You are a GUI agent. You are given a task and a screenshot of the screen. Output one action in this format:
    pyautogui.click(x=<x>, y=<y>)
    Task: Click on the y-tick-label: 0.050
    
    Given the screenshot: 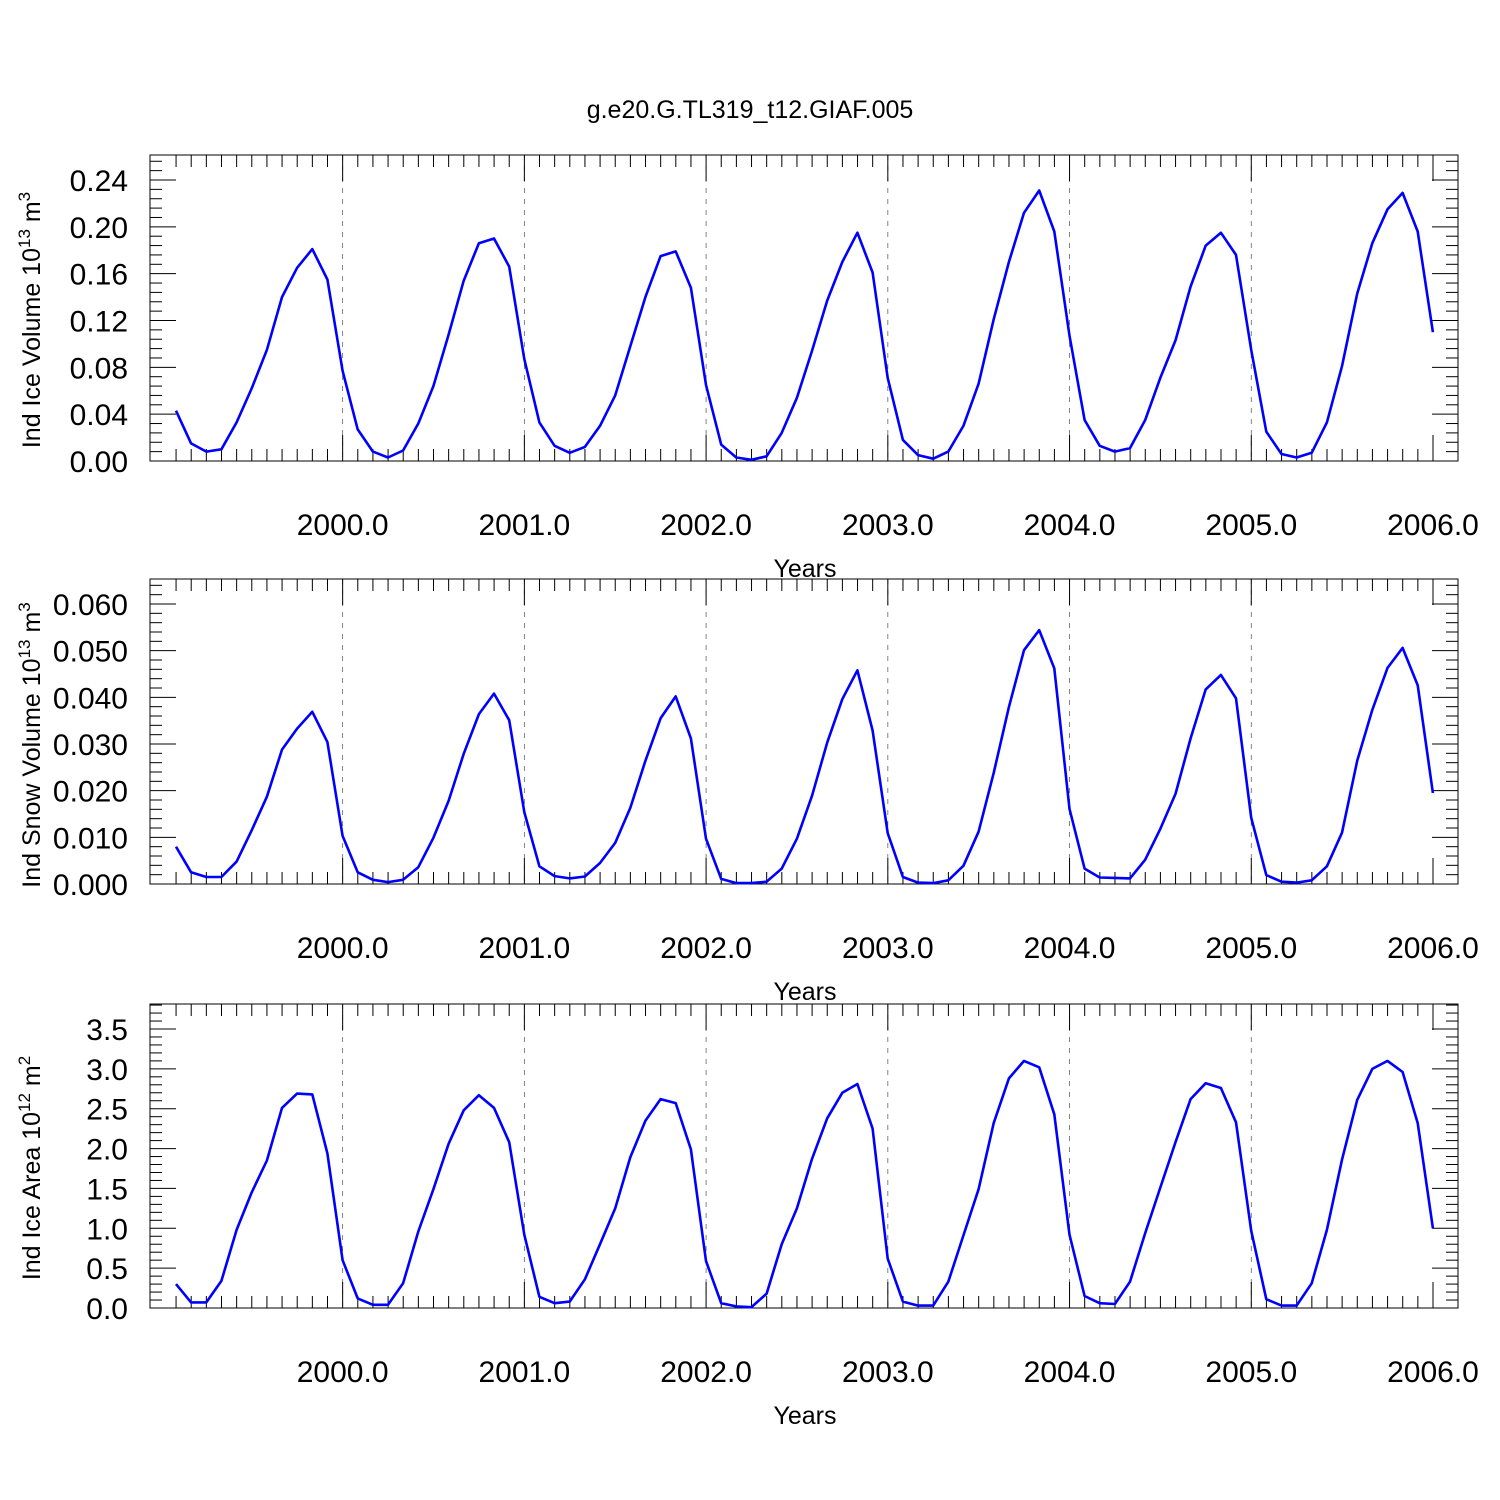 What is the action you would take?
    pyautogui.click(x=90, y=652)
    